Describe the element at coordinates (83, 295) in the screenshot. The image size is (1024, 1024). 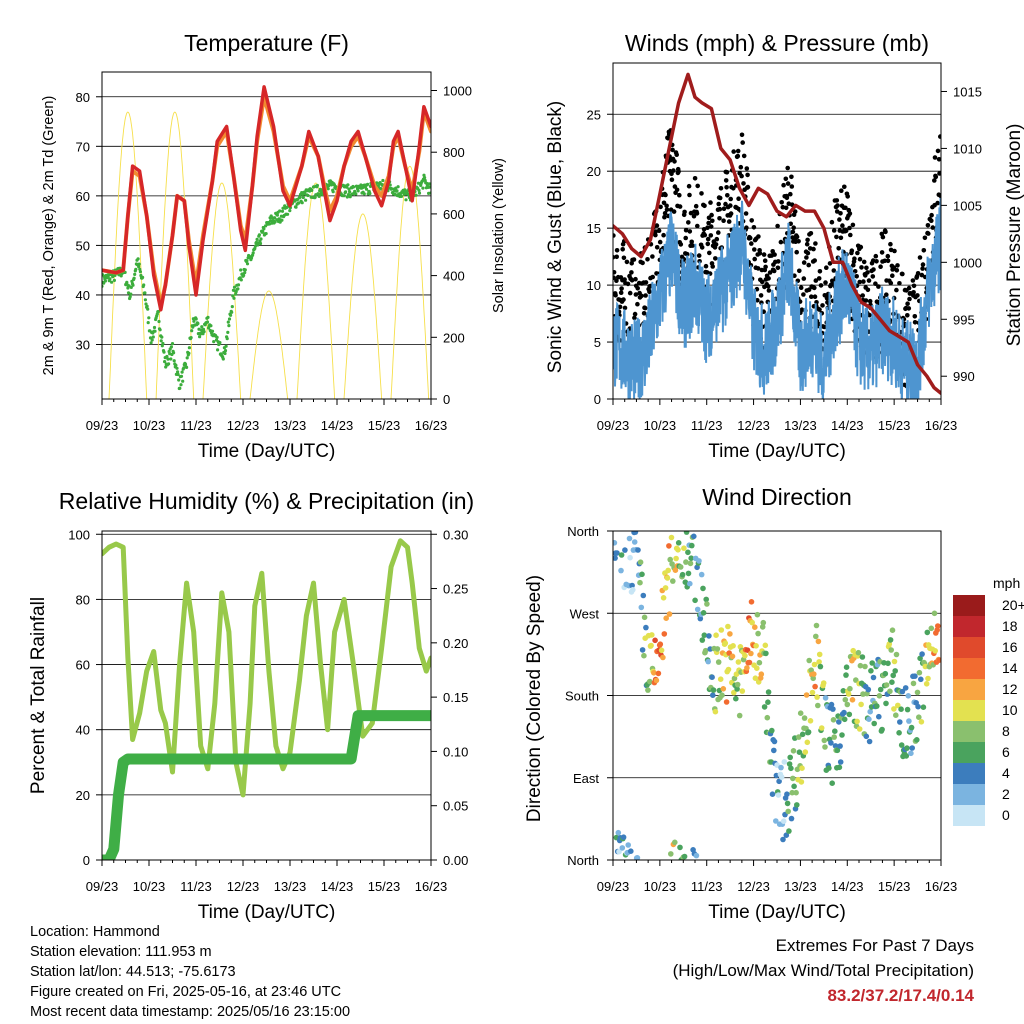
I see `y-tick-label: 40` at that location.